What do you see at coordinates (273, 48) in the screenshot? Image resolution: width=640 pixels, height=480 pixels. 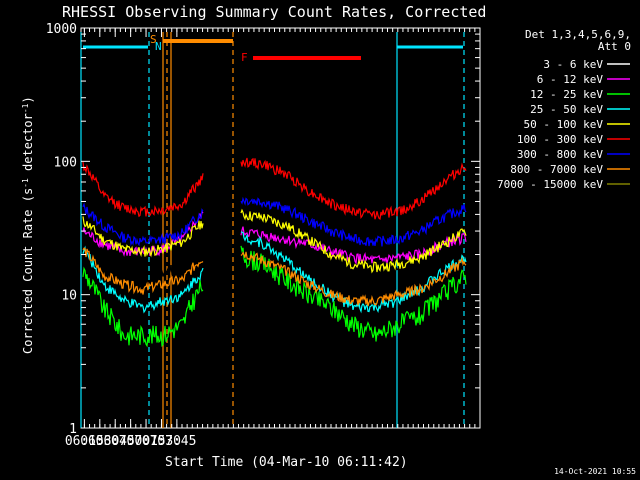 I see `flag-bars: SN F` at bounding box center [273, 48].